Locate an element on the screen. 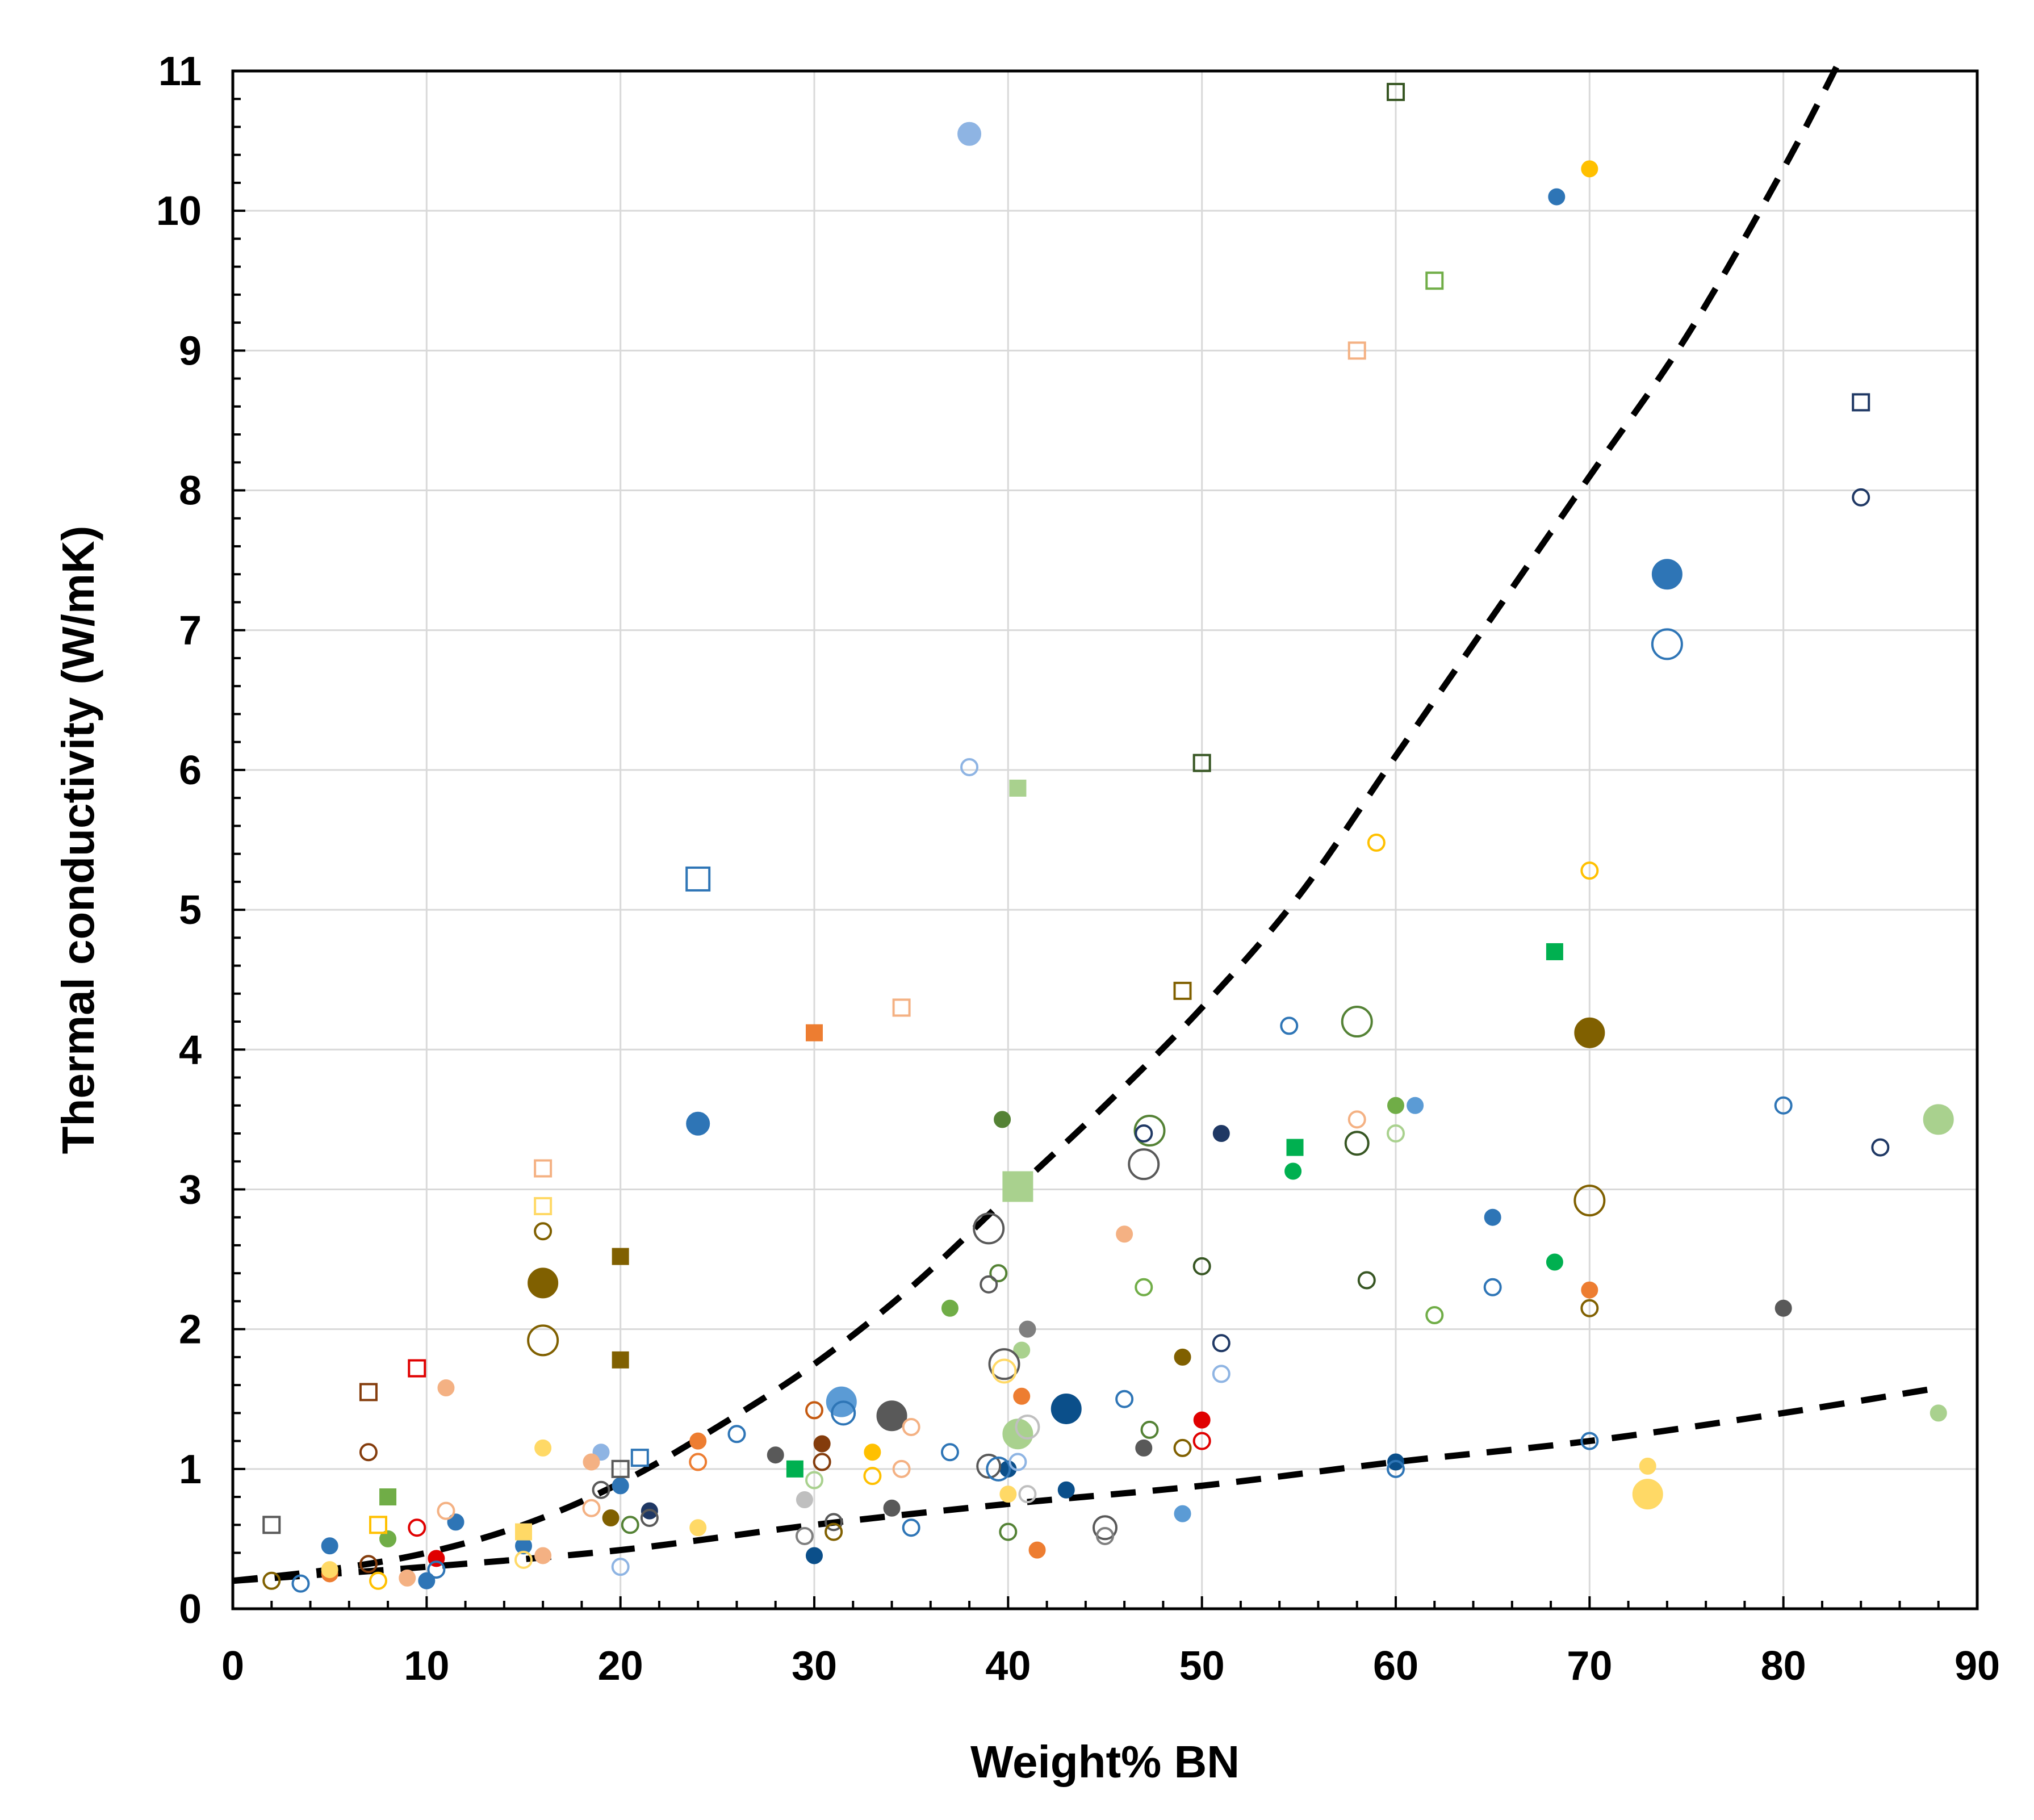  x-axis-title: Weight% BN is located at coordinates (1105, 1762).